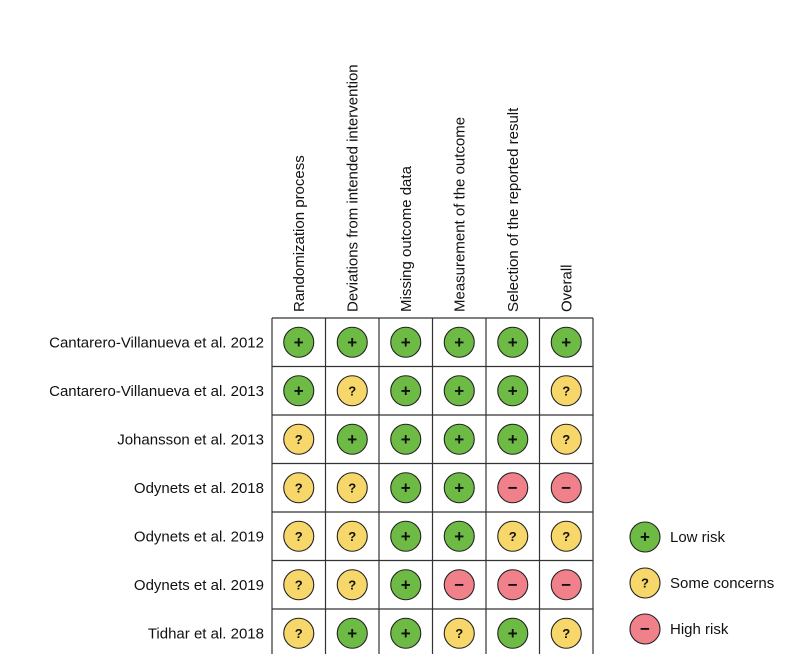  I want to click on study-label: Tidhar et al. 2018, so click(206, 633).